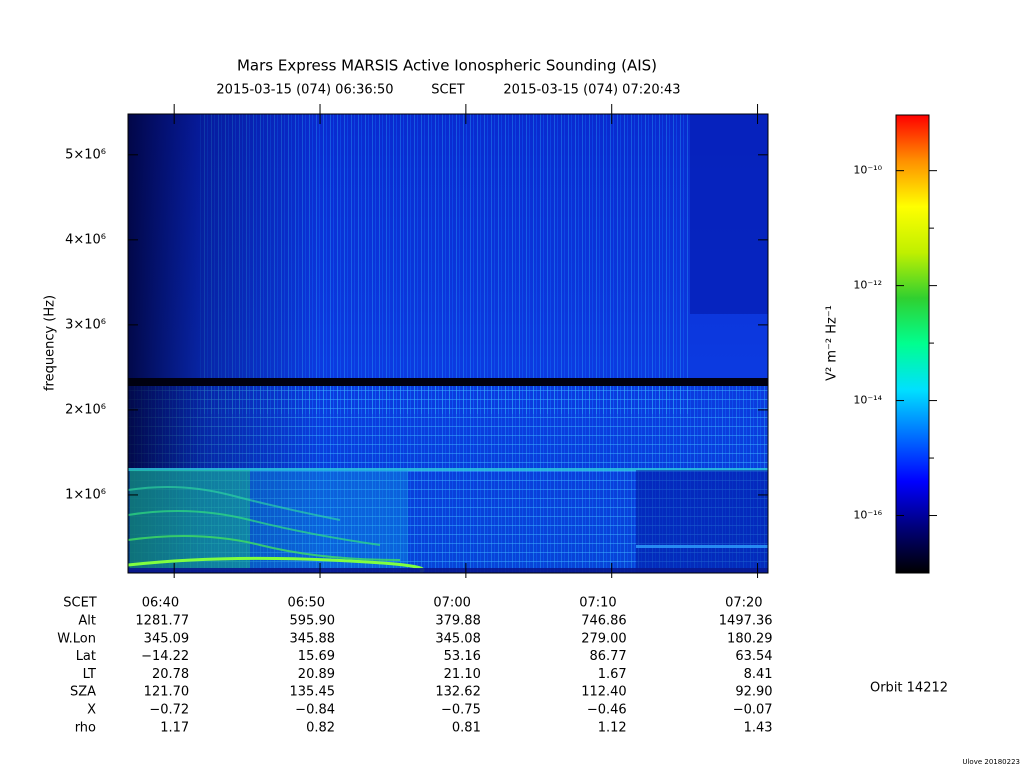  What do you see at coordinates (80, 603) in the screenshot?
I see `ephemeris-header: SCET` at bounding box center [80, 603].